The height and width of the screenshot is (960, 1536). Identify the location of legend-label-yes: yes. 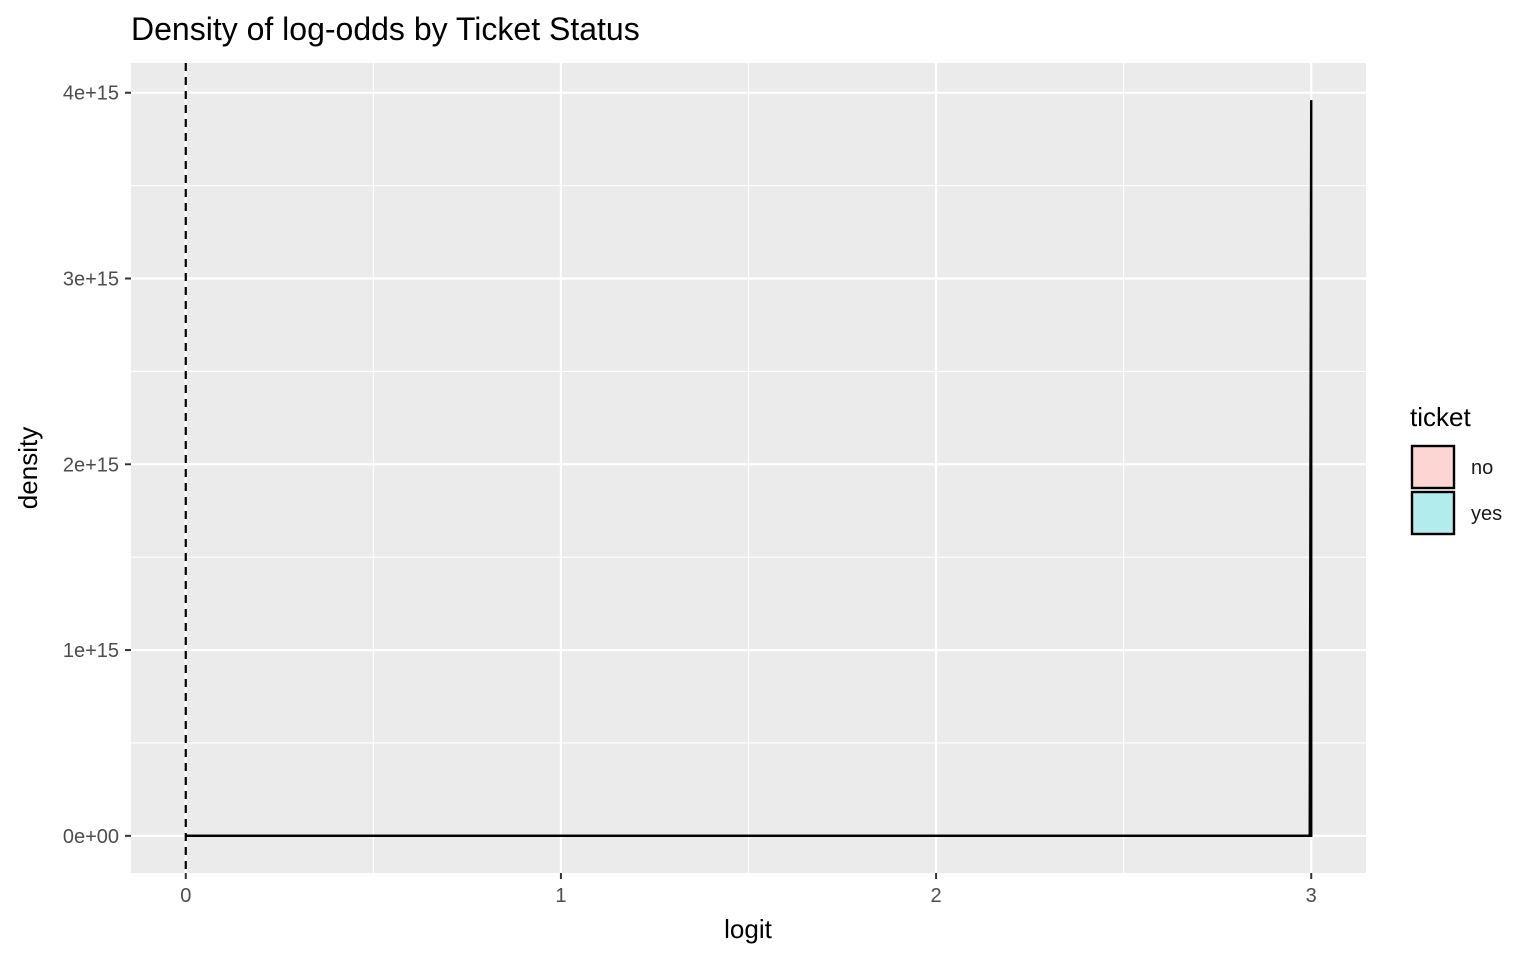
(1486, 514).